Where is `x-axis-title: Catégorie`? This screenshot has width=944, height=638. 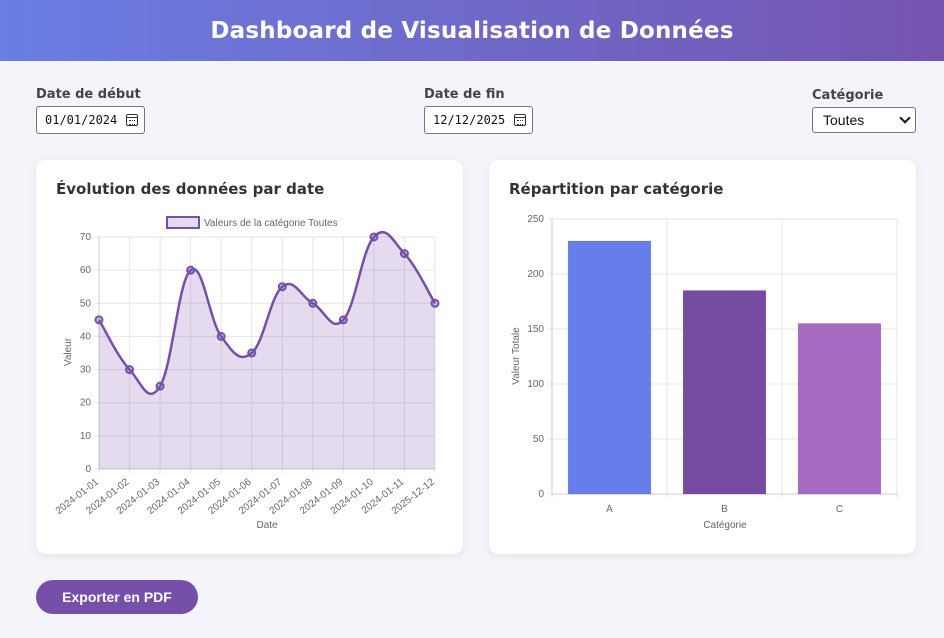
x-axis-title: Catégorie is located at coordinates (725, 525).